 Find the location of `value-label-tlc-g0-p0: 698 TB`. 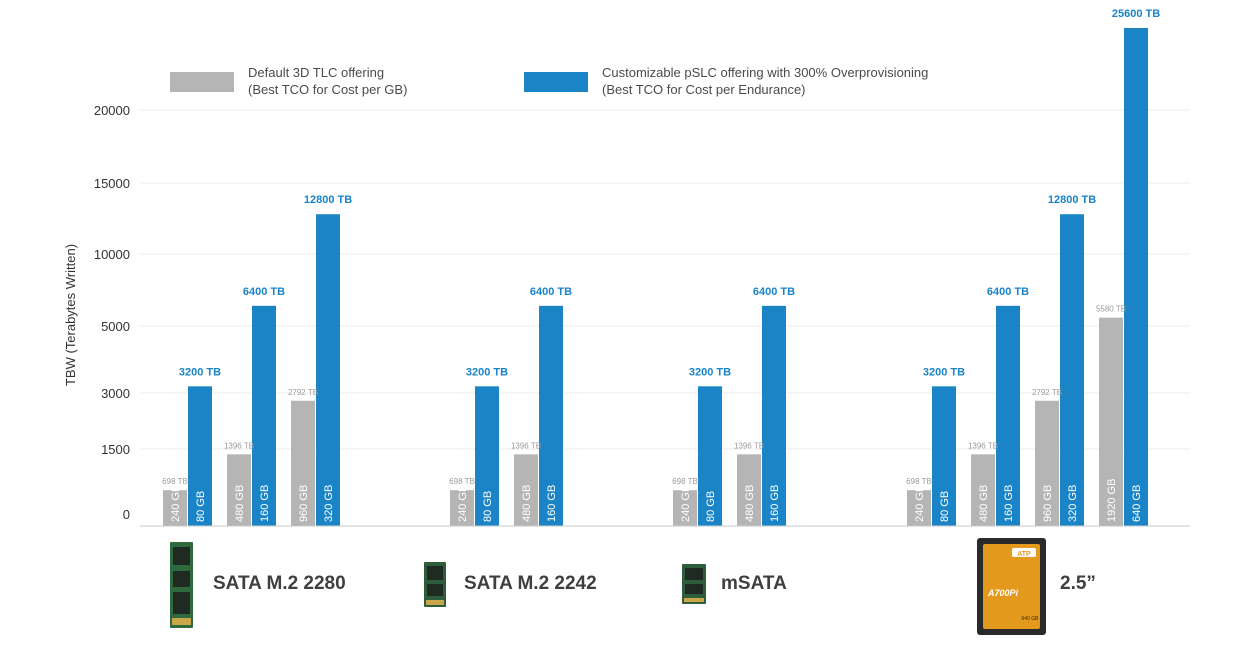

value-label-tlc-g0-p0: 698 TB is located at coordinates (175, 481).